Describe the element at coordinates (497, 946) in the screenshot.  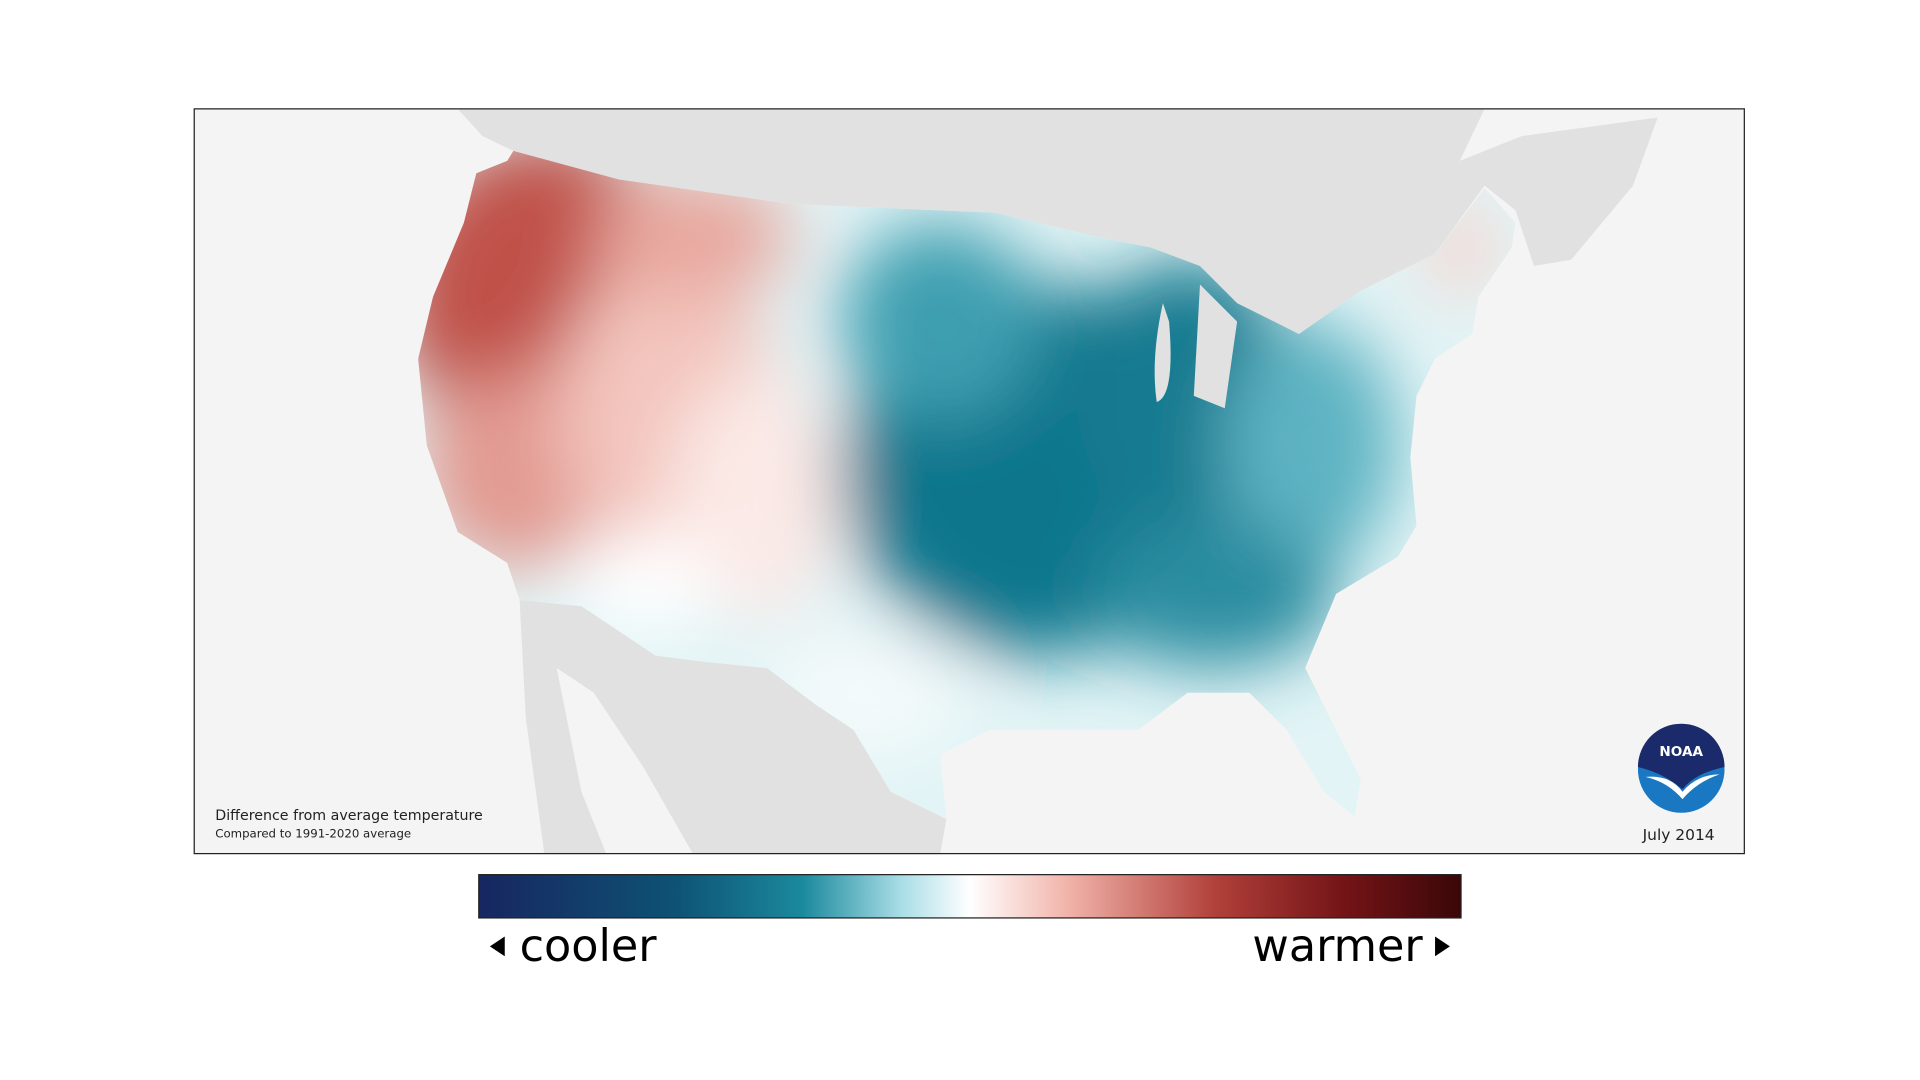
I see `cooler-arrow` at that location.